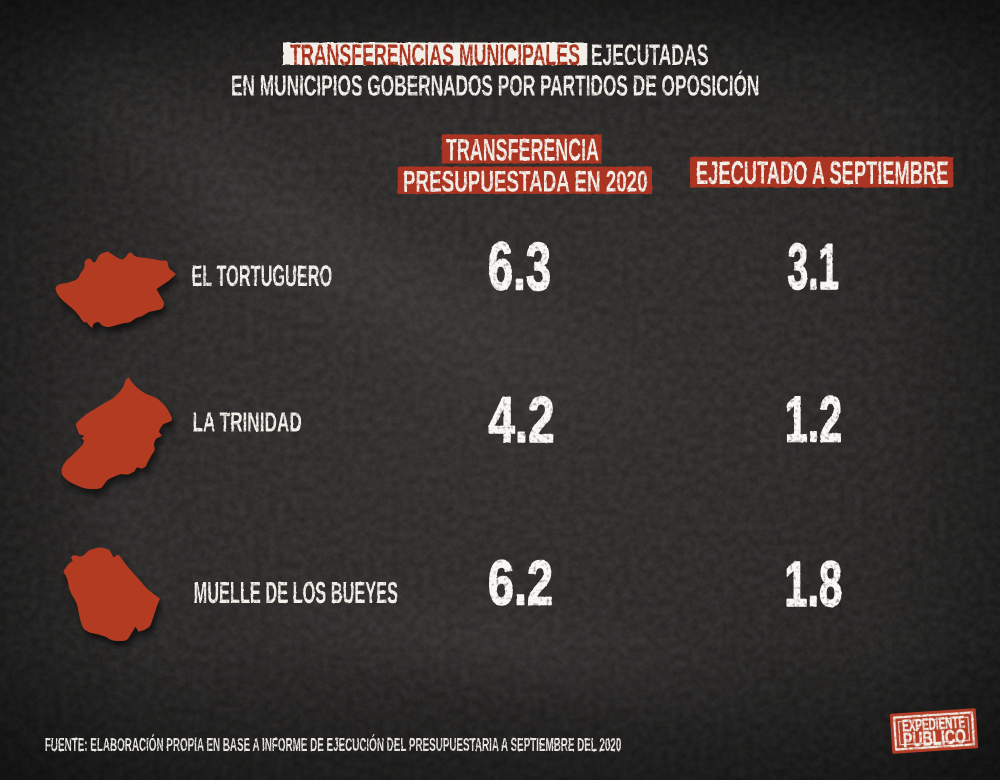  What do you see at coordinates (521, 419) in the screenshot?
I see `svg-text: 4.2` at bounding box center [521, 419].